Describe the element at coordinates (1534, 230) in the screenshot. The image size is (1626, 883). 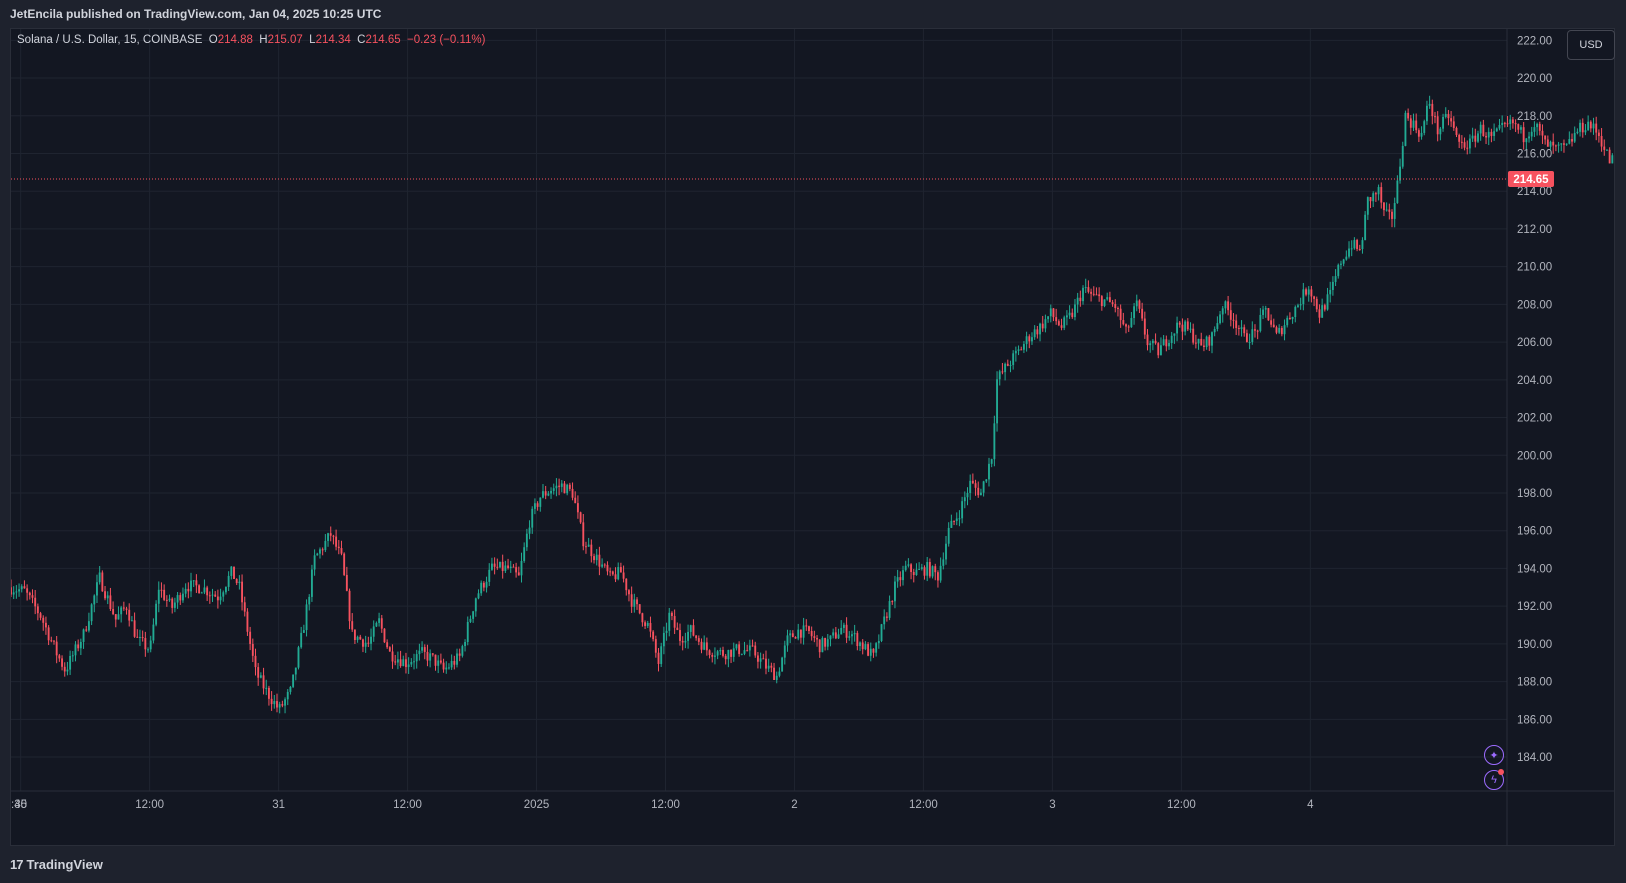
I see `y-tick-label: 212.00` at that location.